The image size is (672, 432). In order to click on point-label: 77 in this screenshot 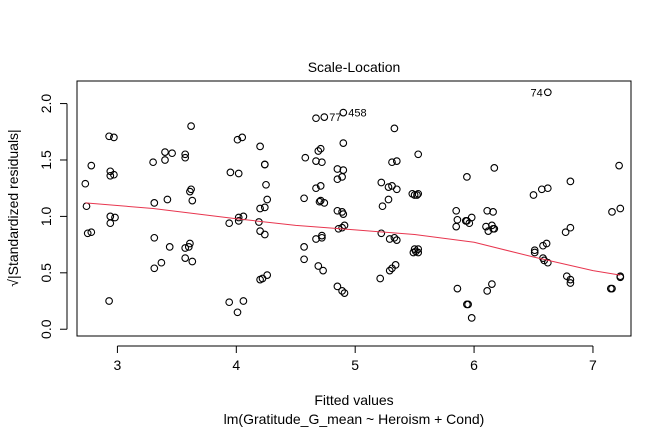, I will do `click(335, 118)`.